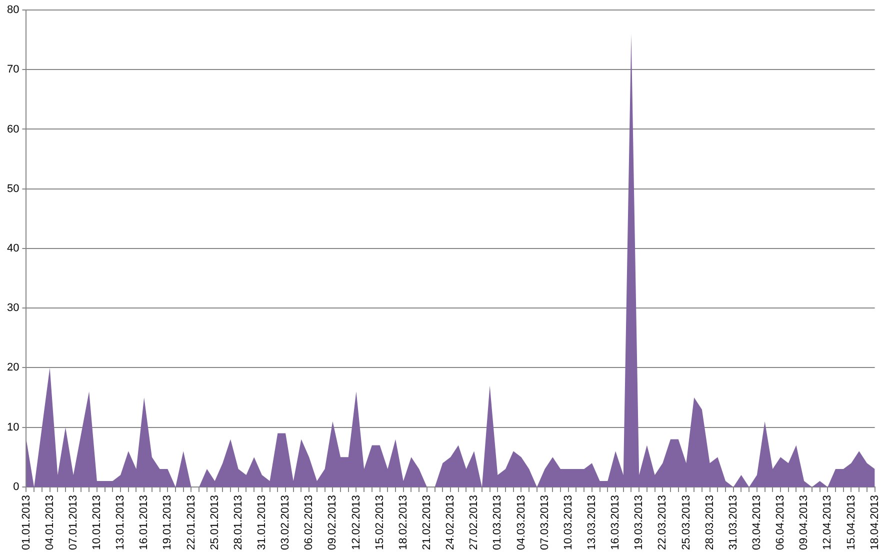 The height and width of the screenshot is (555, 891). I want to click on x-tick-label: 01.03.2013, so click(498, 522).